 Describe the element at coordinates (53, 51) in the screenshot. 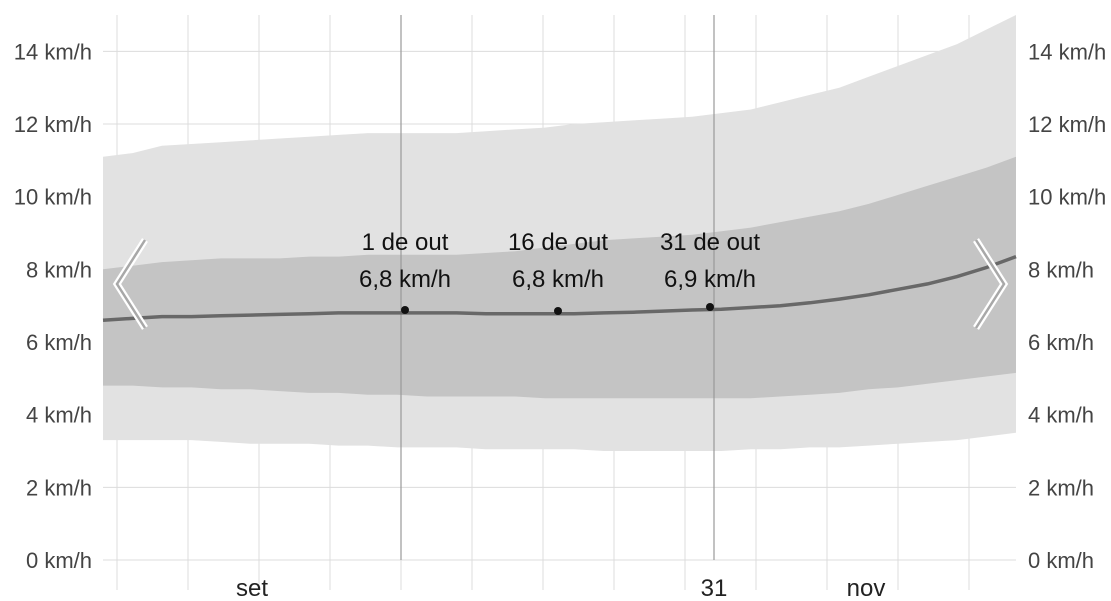

I see `y-tick-left-7: 14 km/h` at that location.